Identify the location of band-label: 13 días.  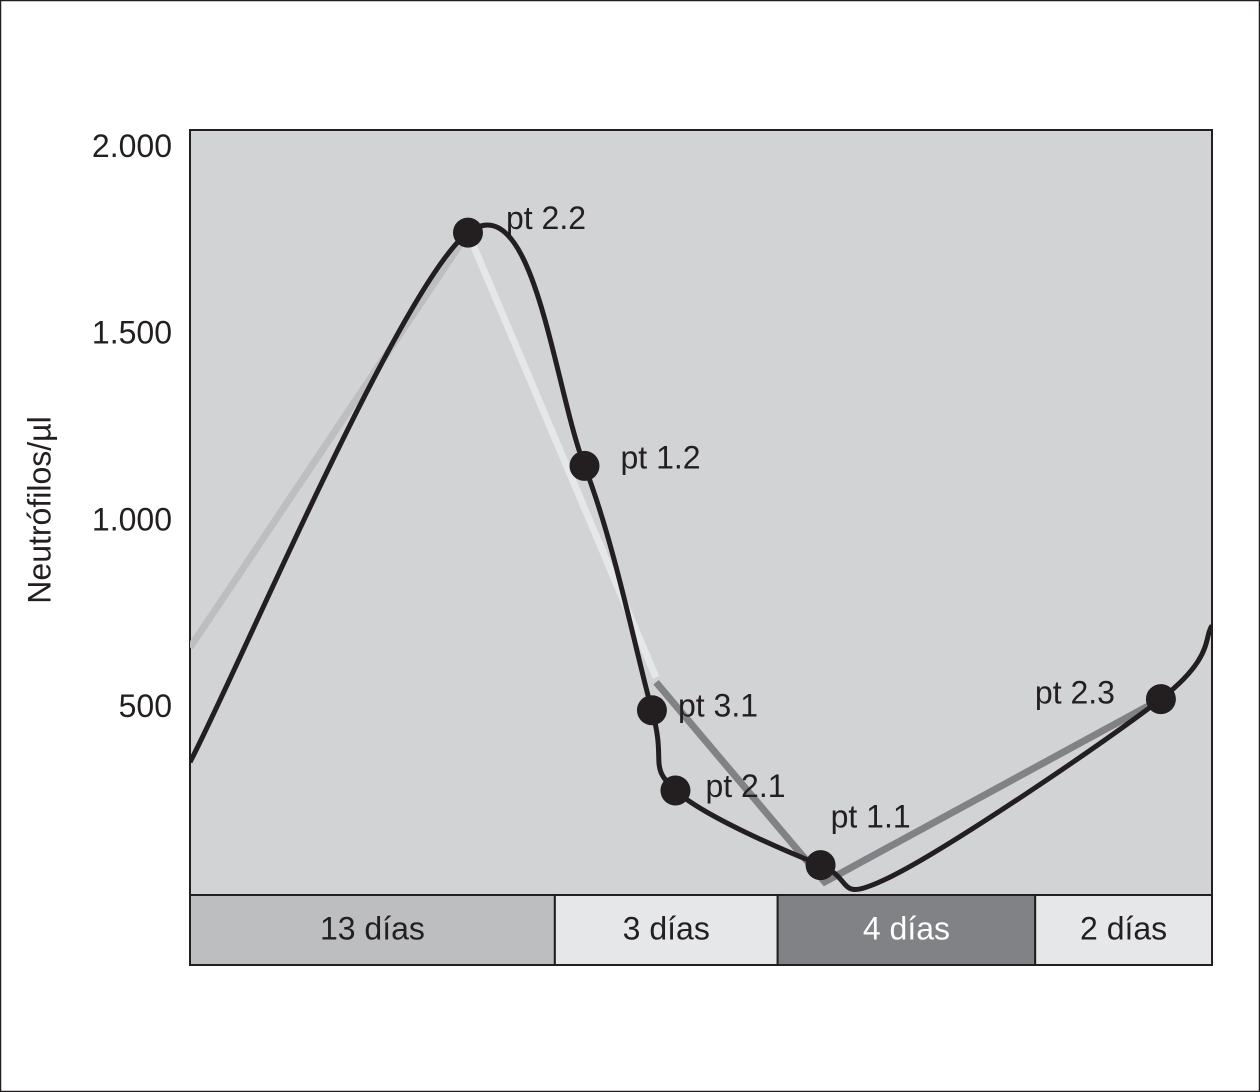
(372, 928).